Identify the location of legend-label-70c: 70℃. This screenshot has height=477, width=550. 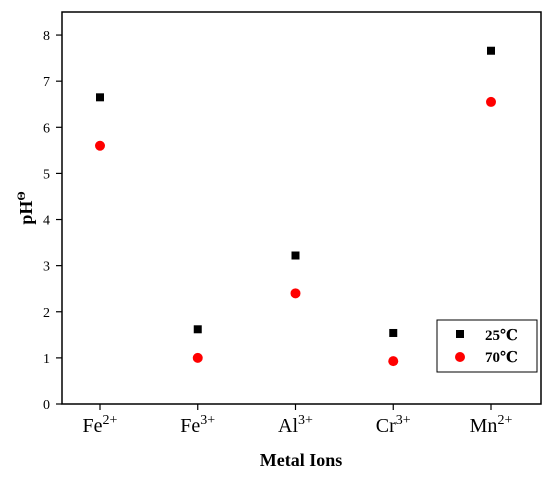
(501, 358).